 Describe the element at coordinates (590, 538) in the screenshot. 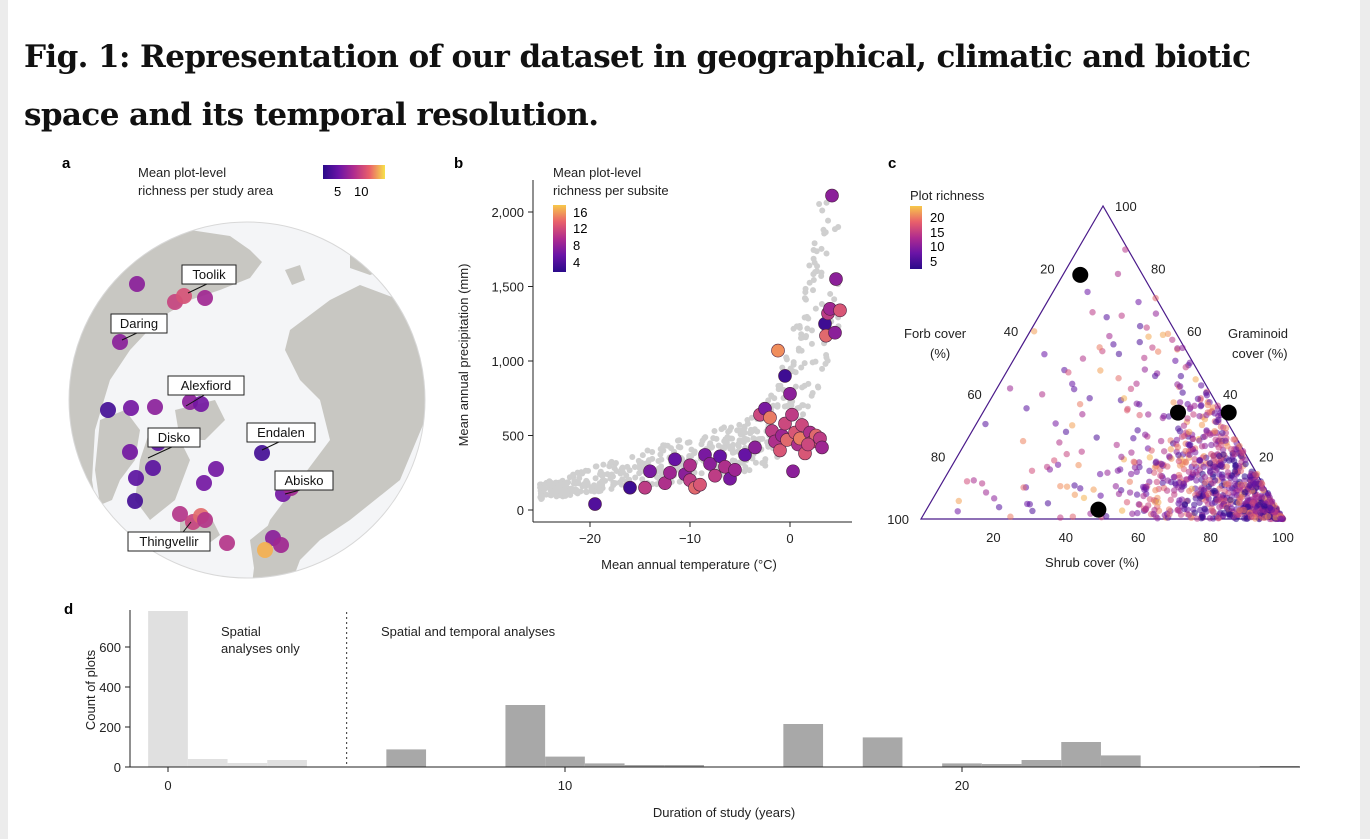

I see `panel-b-xtick-label: −20` at that location.